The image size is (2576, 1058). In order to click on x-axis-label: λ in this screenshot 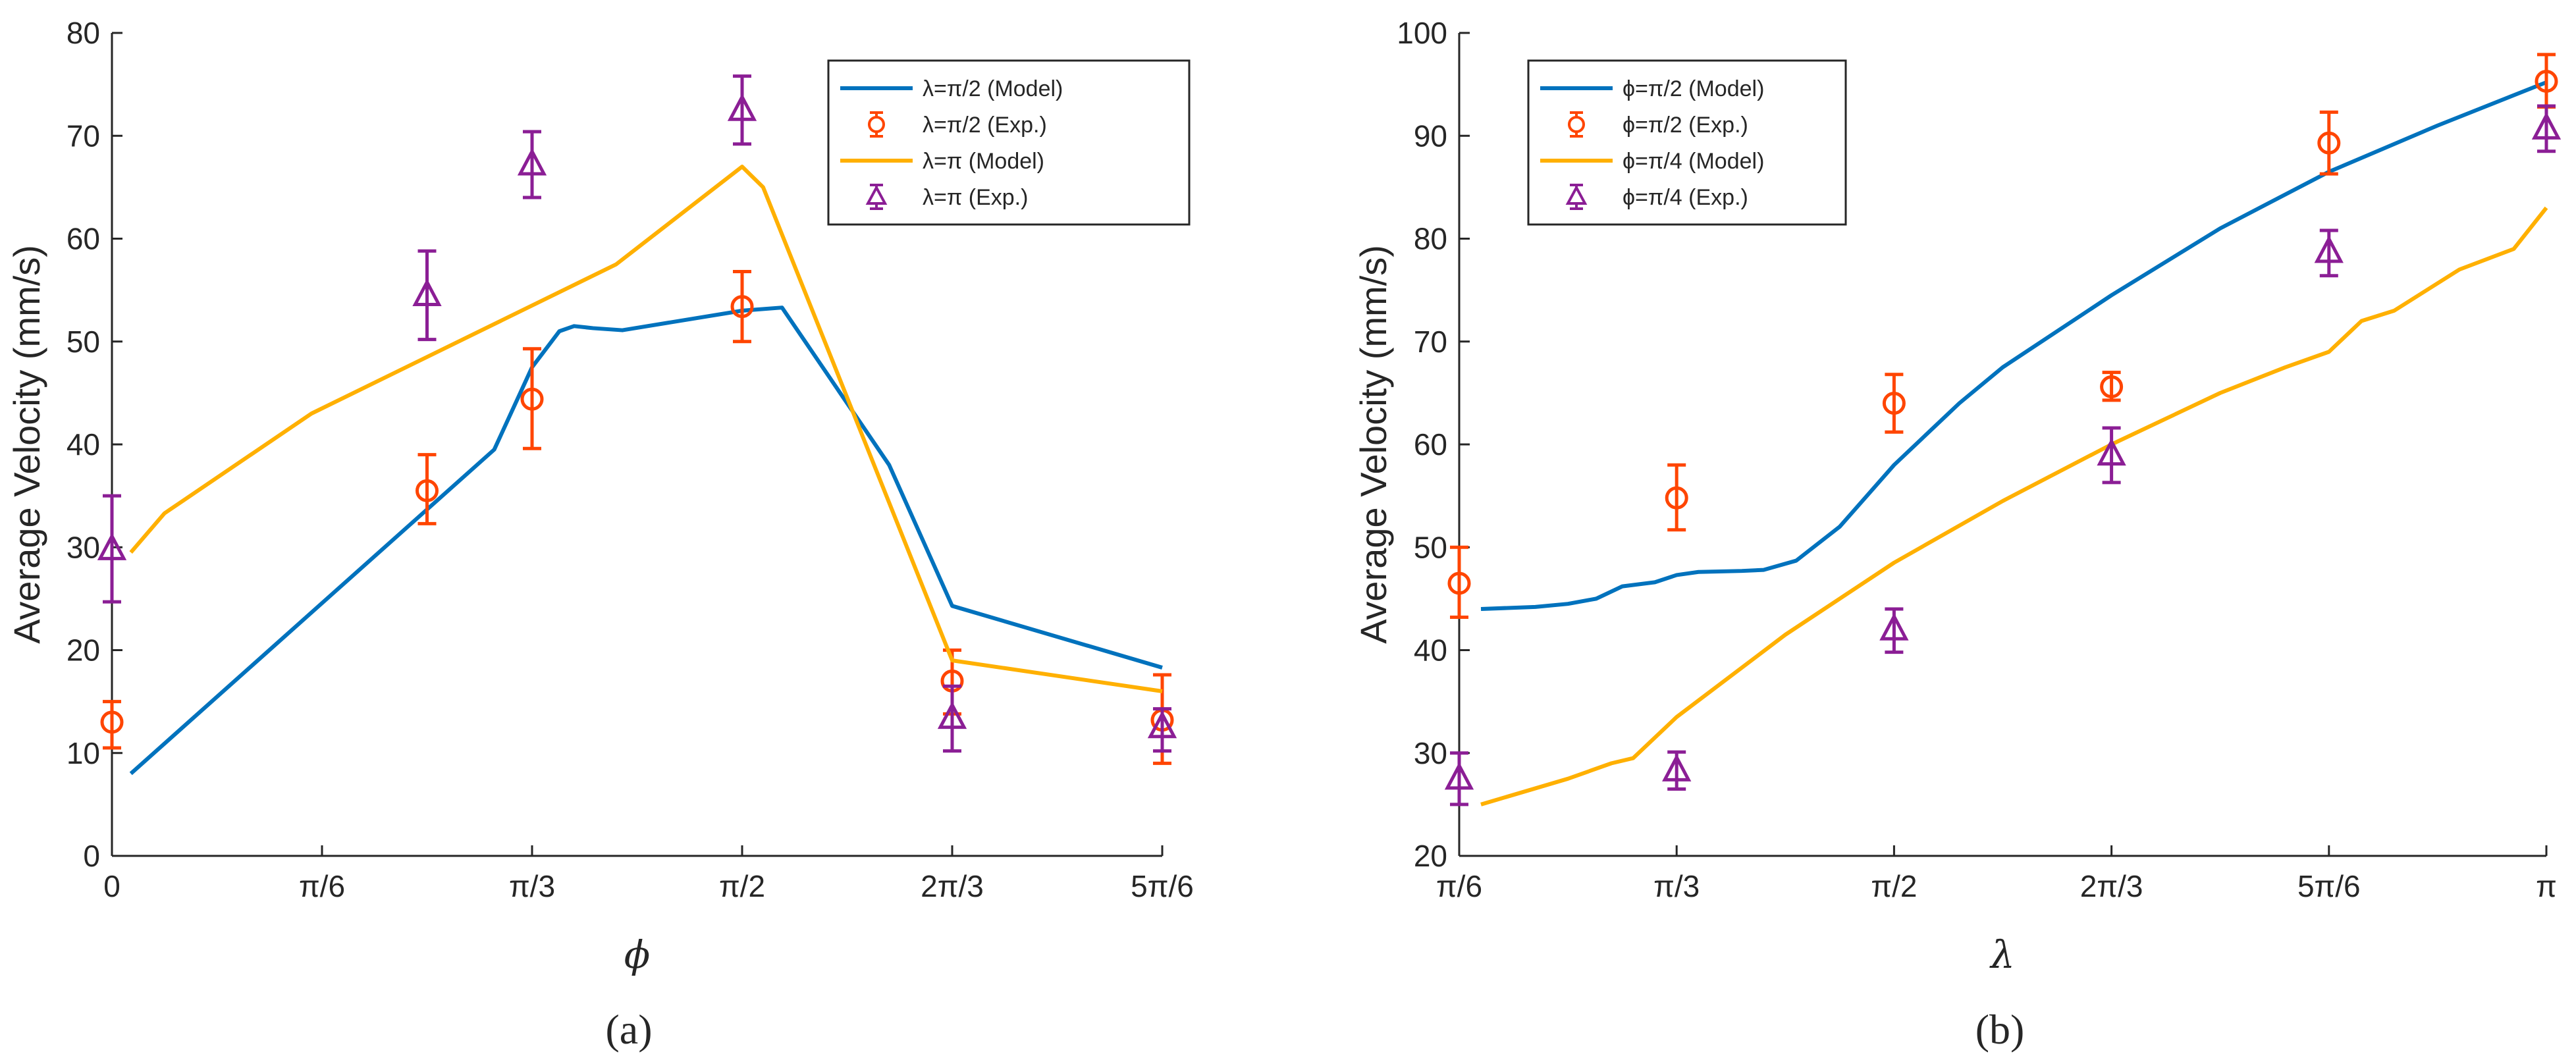, I will do `click(2002, 954)`.